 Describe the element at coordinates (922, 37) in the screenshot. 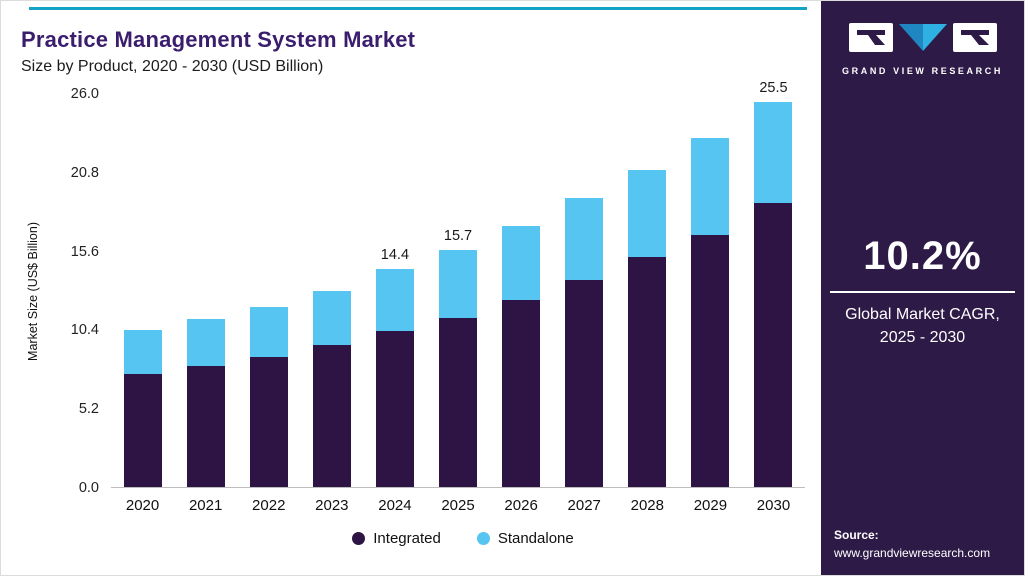

I see `grand-view-research-logo-icon` at that location.